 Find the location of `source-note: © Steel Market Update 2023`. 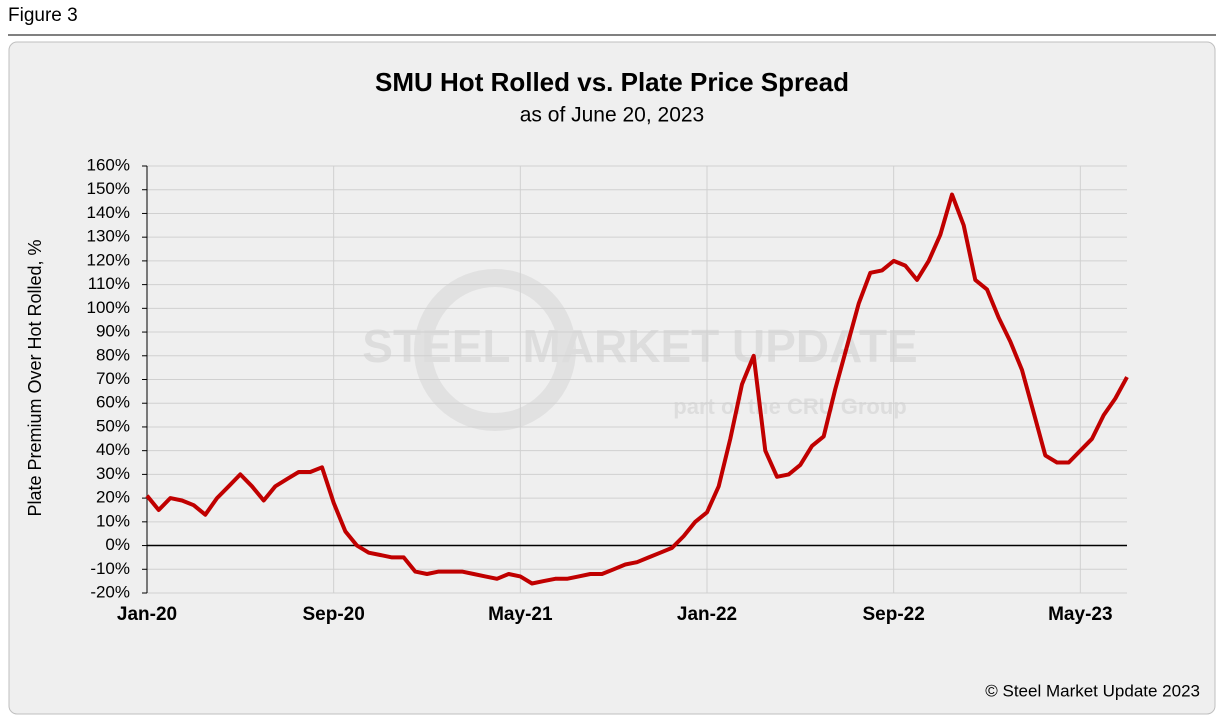

source-note: © Steel Market Update 2023 is located at coordinates (1092, 690).